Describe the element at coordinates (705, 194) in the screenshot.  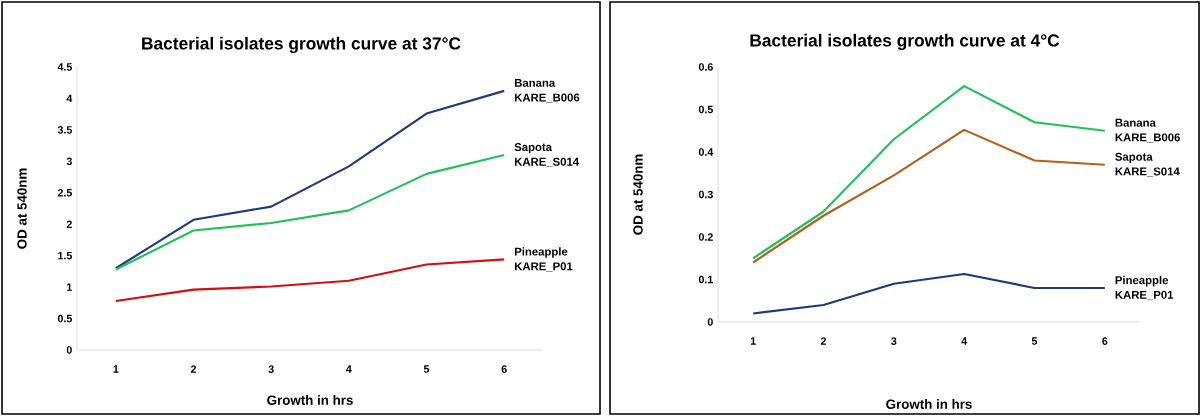
I see `y-tick-label: 0.3` at that location.